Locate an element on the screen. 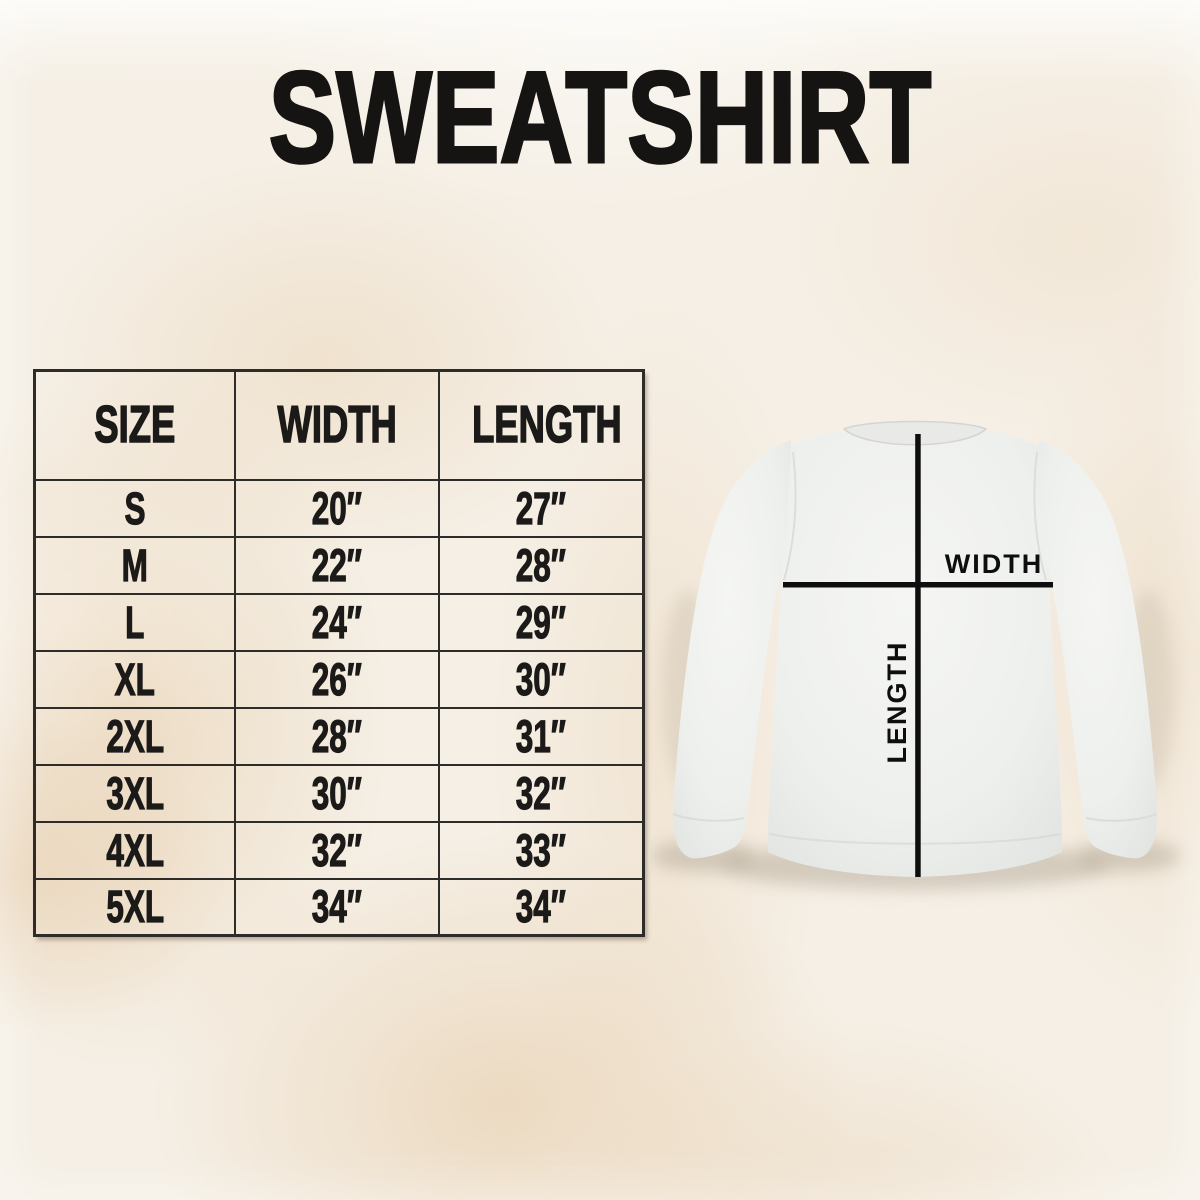 The height and width of the screenshot is (1200, 1200). sweatshirt-sleeve-left is located at coordinates (732, 649).